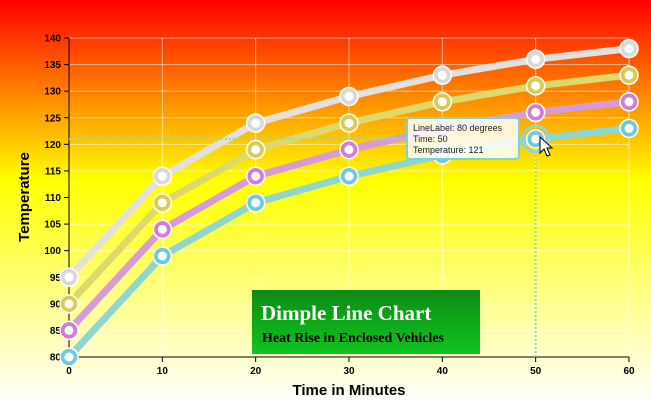  What do you see at coordinates (348, 390) in the screenshot?
I see `x-axis-label: Time in Minutes` at bounding box center [348, 390].